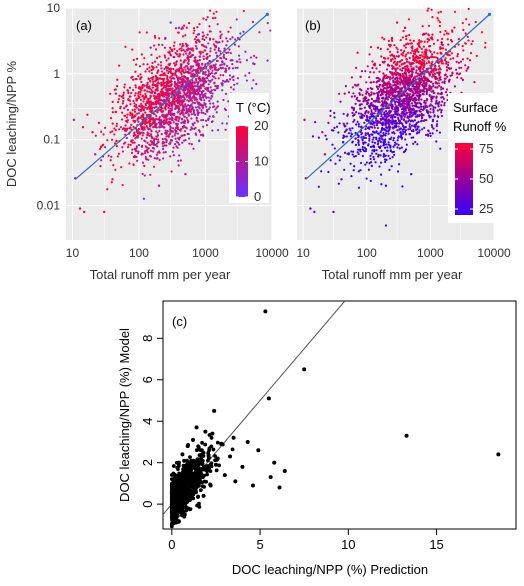 This screenshot has width=524, height=586. I want to click on panel-b-legend-title-line2: Runoff %, so click(480, 126).